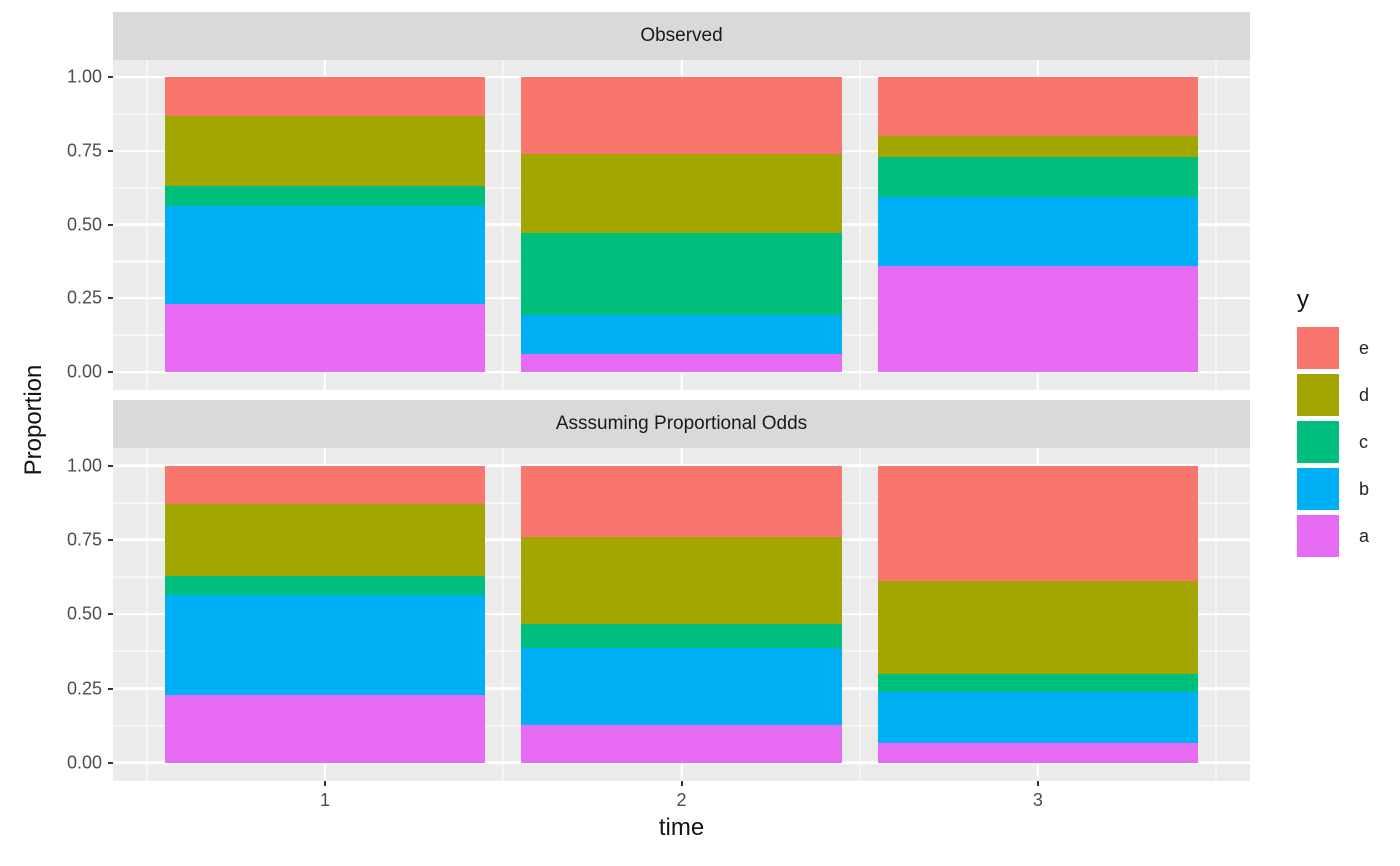 The height and width of the screenshot is (866, 1400). I want to click on legend-swatch-a, so click(1318, 536).